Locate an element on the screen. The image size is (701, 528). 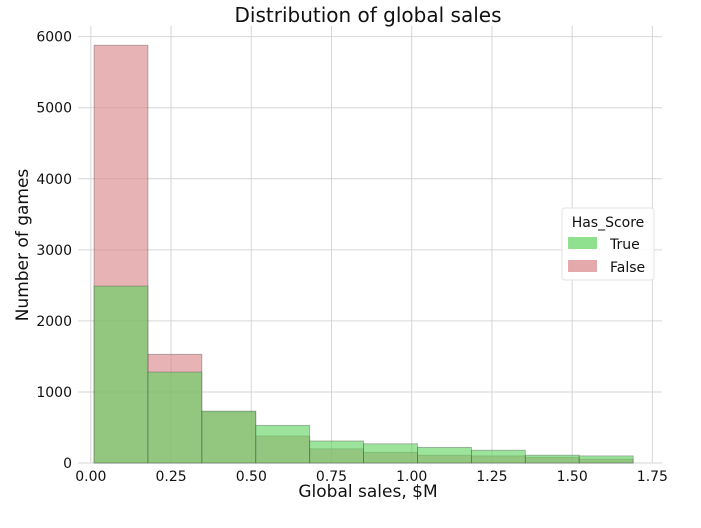
y-tick-label: 1000 is located at coordinates (54, 393).